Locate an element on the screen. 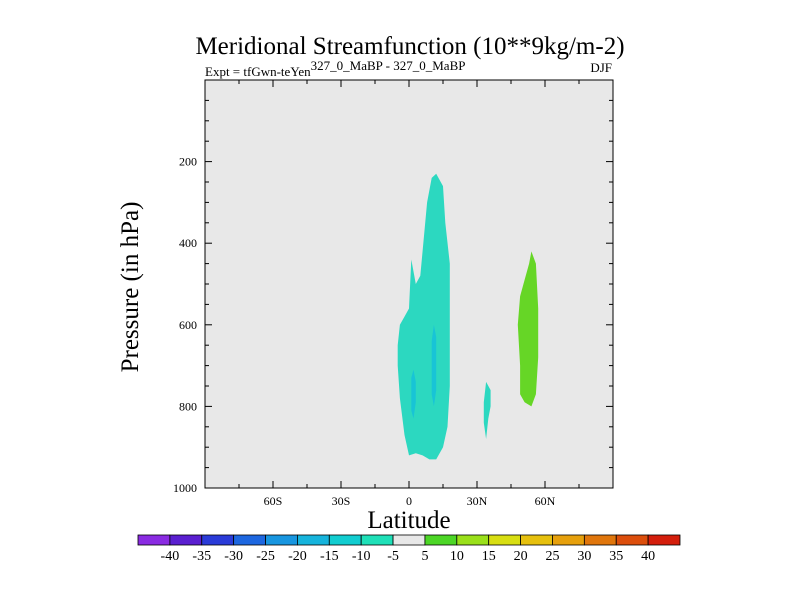 Image resolution: width=800 pixels, height=600 pixels. chart-title: Meridional Streamfunction (10**9kg/m-2) is located at coordinates (409, 46).